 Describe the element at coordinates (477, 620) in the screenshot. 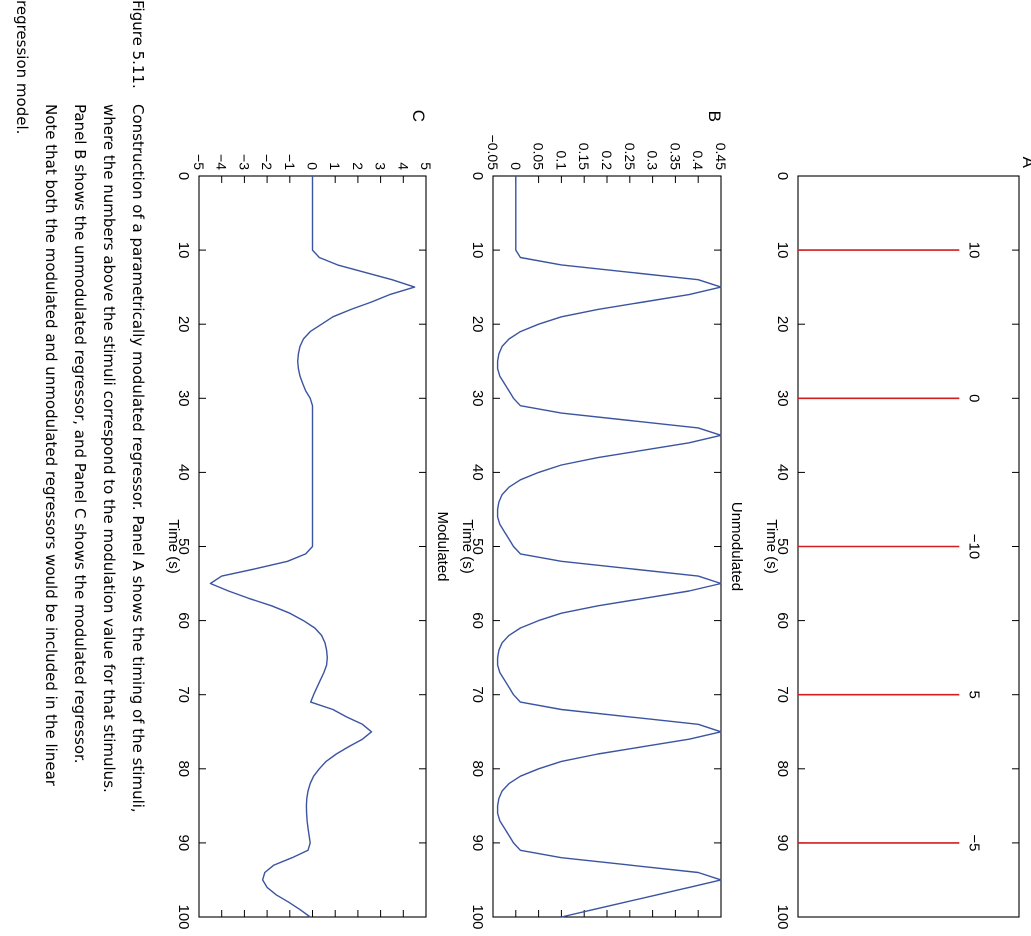

I see `panel-b-x-tick-label: 60` at that location.